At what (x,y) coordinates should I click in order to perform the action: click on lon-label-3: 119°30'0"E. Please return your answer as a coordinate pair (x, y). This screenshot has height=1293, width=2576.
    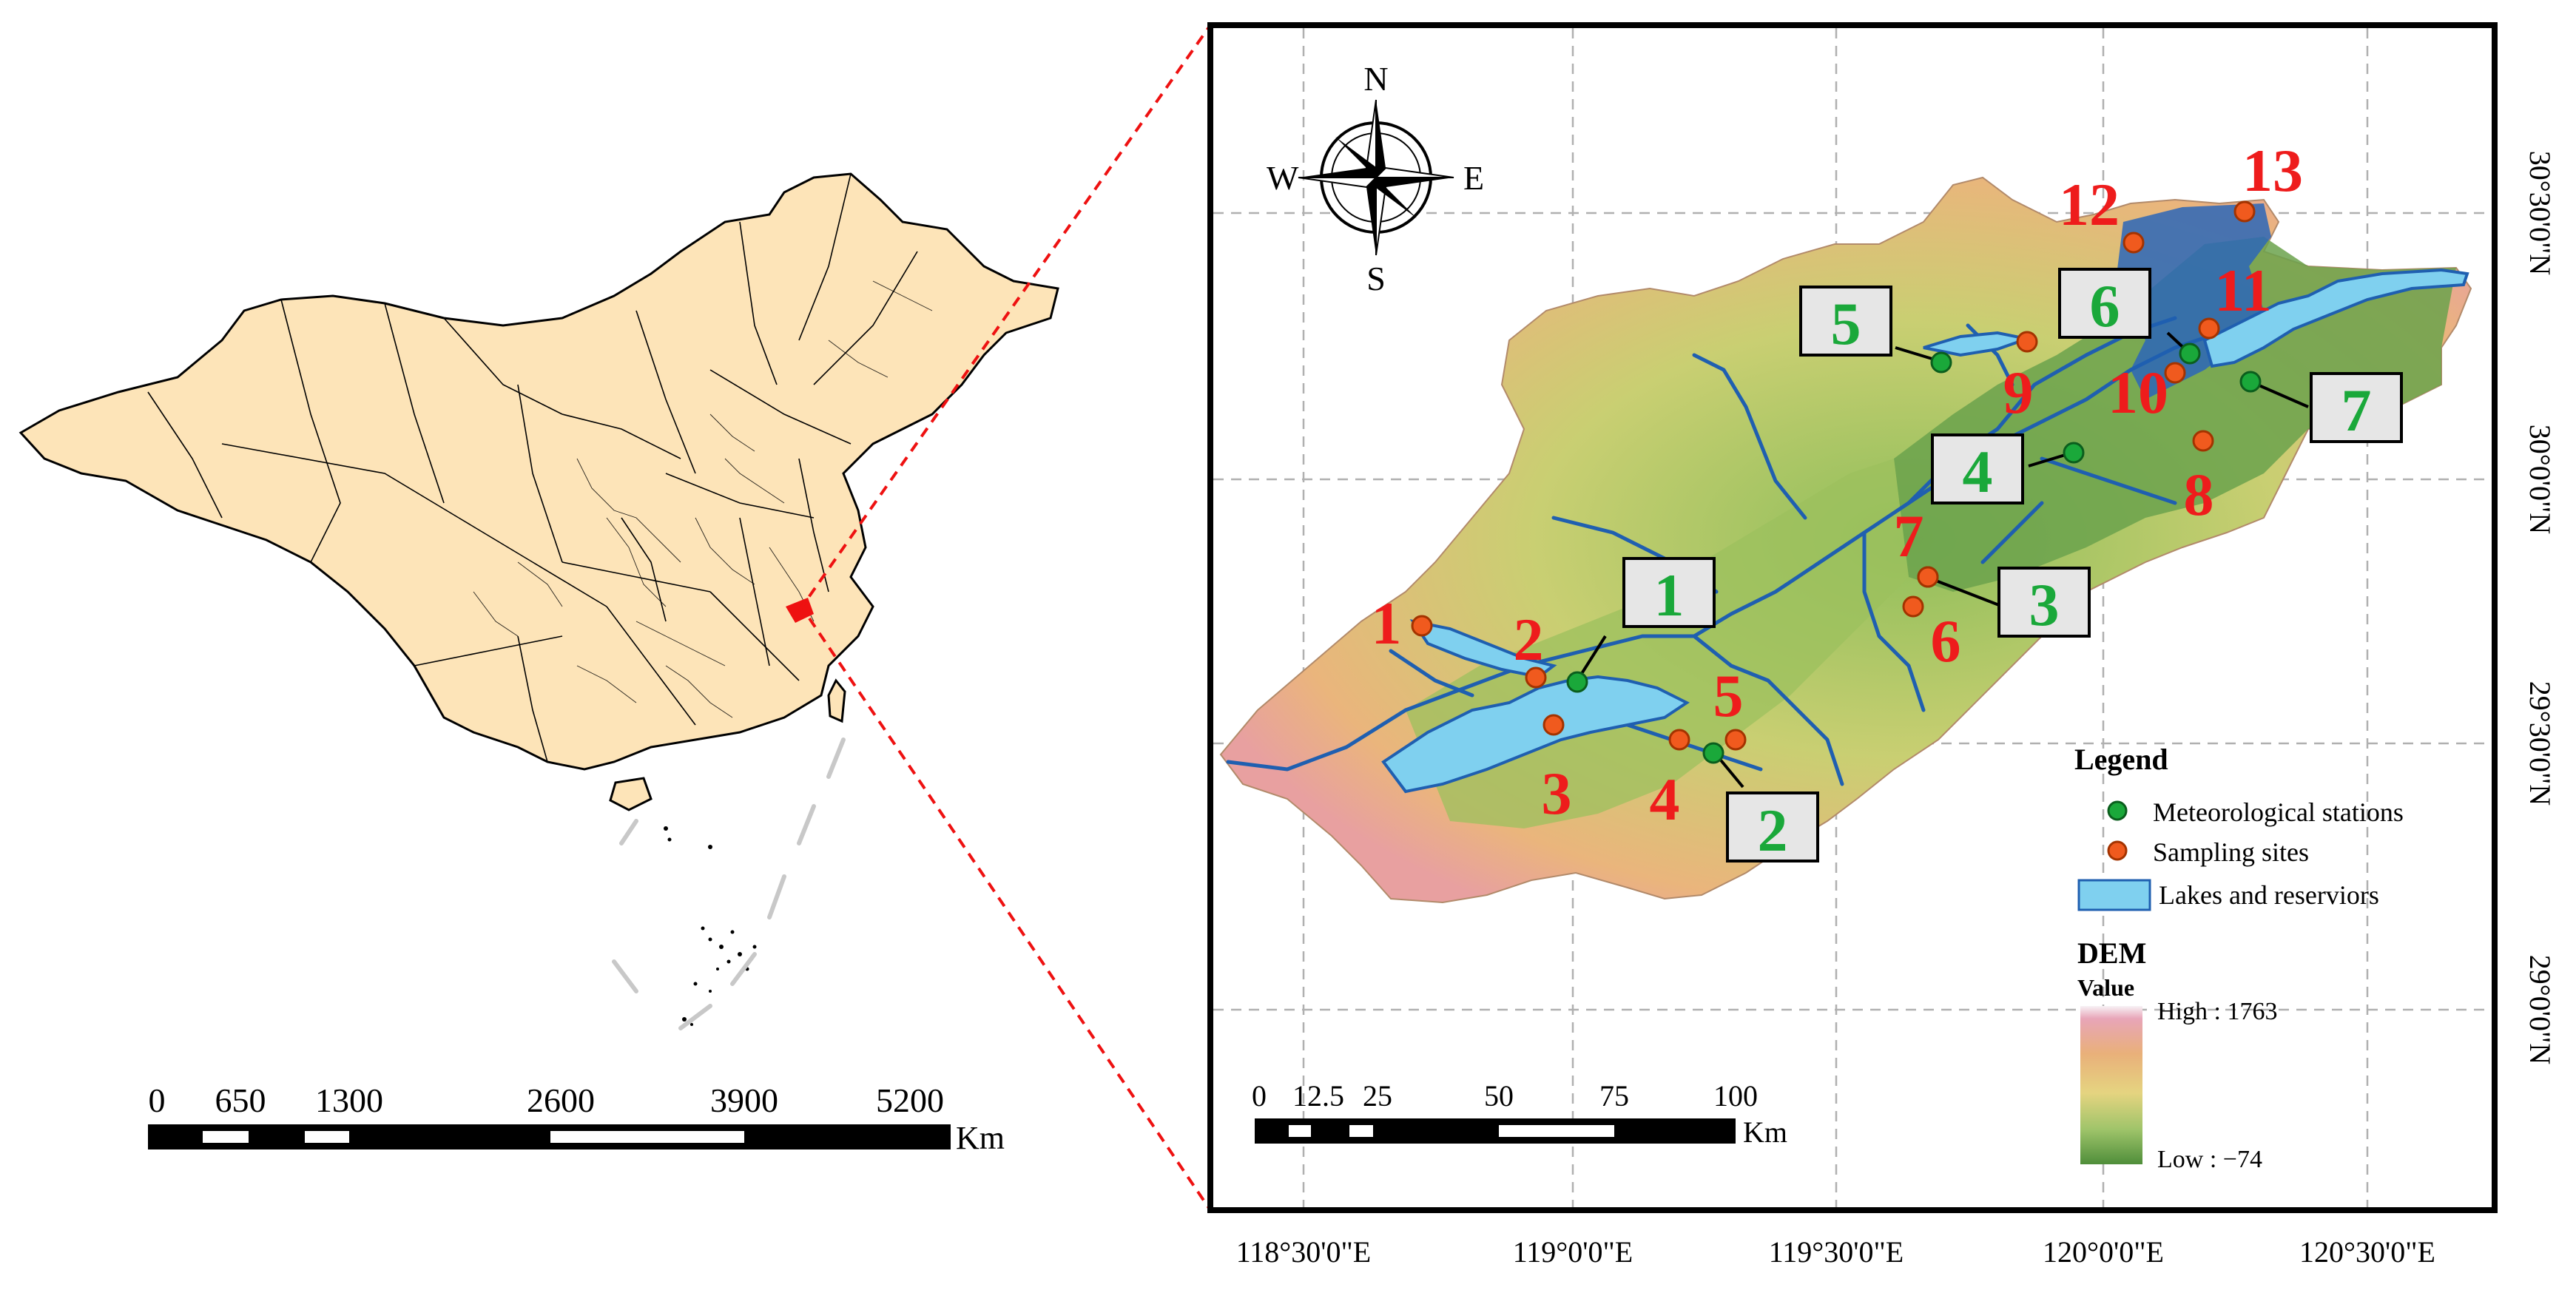
    Looking at the image, I should click on (1836, 1252).